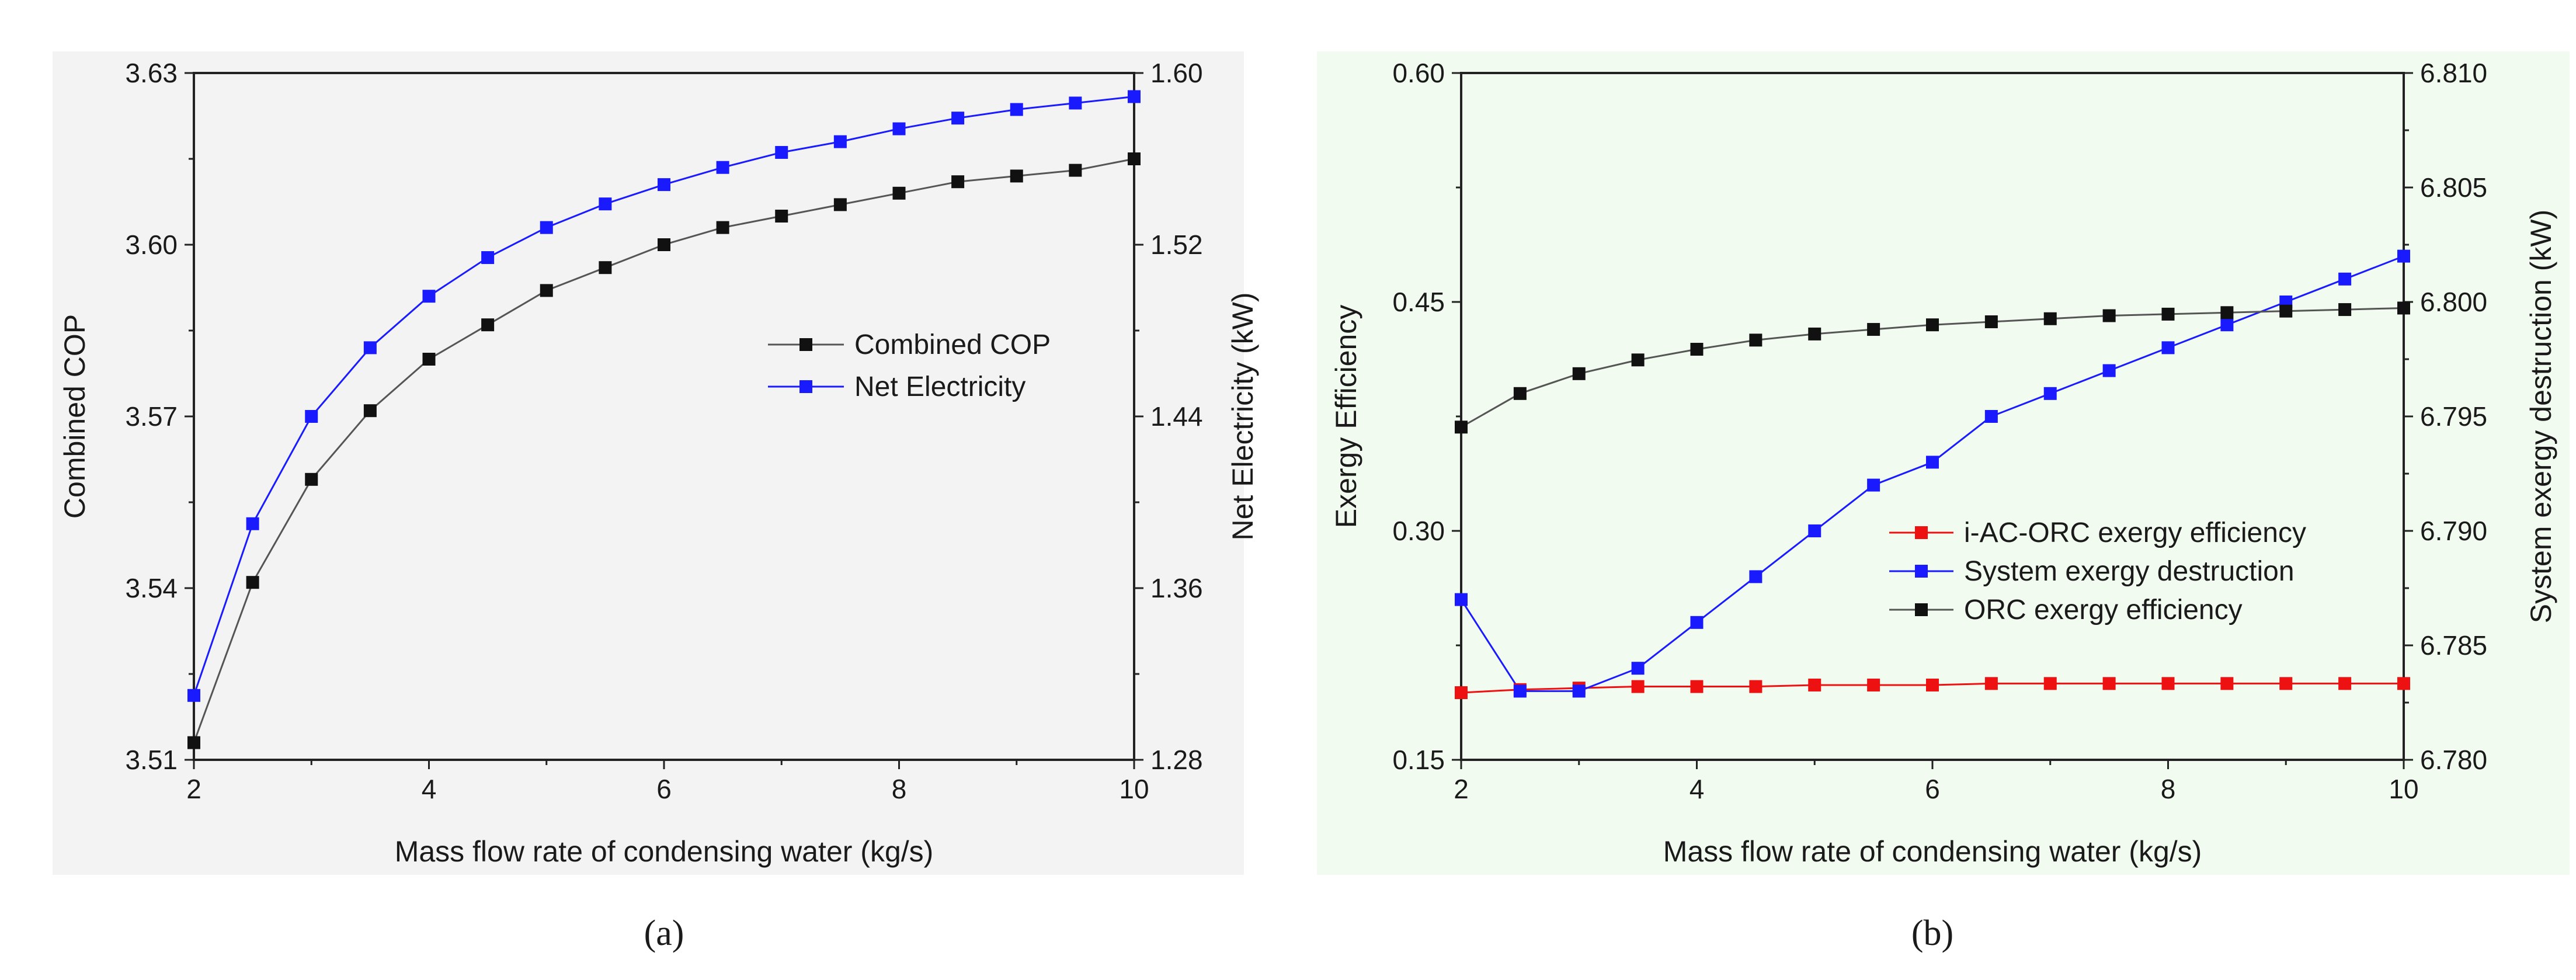 This screenshot has height=980, width=2576. Describe the element at coordinates (1243, 417) in the screenshot. I see `chart-a-y2label: Net Electricity (kW)` at that location.